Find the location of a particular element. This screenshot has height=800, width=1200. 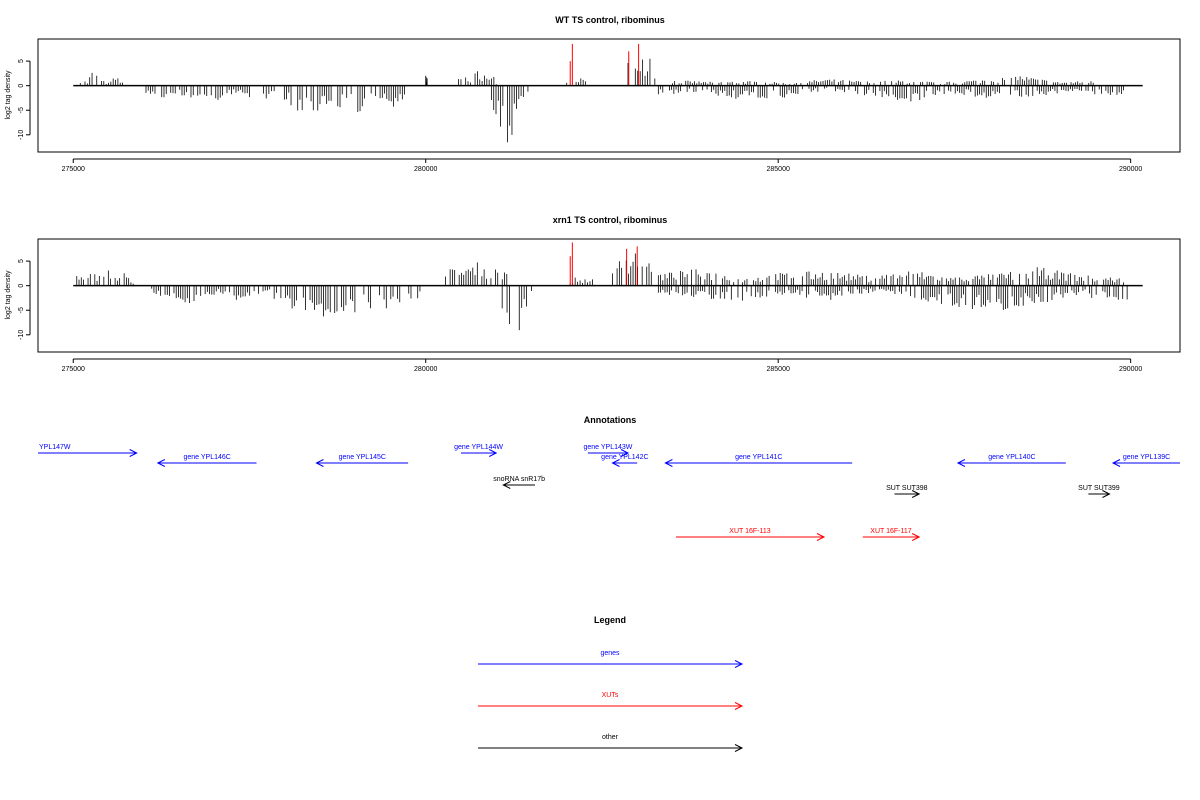

annotation-feature: gene YPL142C is located at coordinates (625, 460).